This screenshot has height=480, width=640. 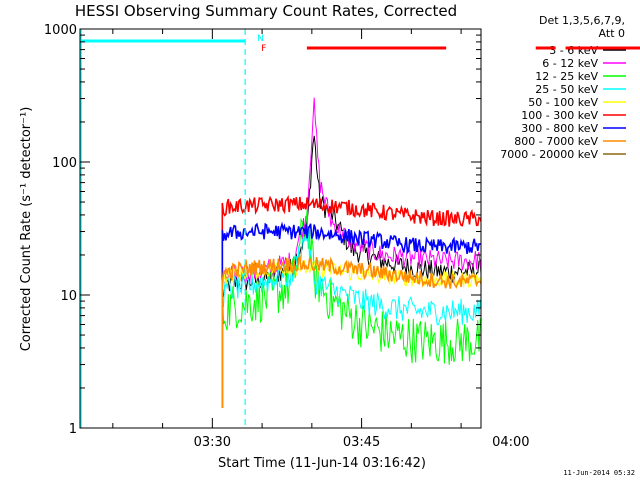 I want to click on legend-header: Det 1,3,5,6,7,9, Att 0, so click(x=582, y=27).